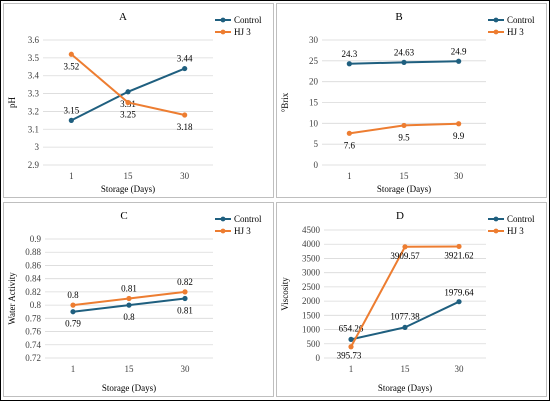  What do you see at coordinates (185, 59) in the screenshot?
I see `data-label: 3.44` at bounding box center [185, 59].